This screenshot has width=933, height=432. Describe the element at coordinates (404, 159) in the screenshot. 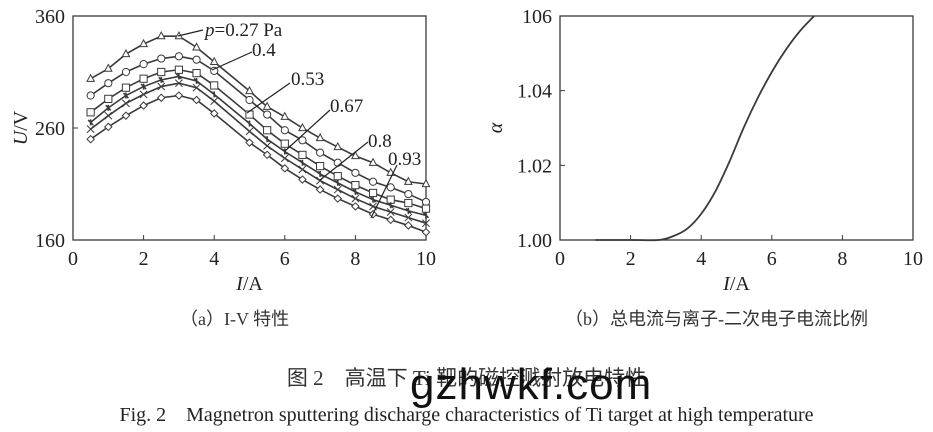

I see `series-annotation: 0.93` at that location.